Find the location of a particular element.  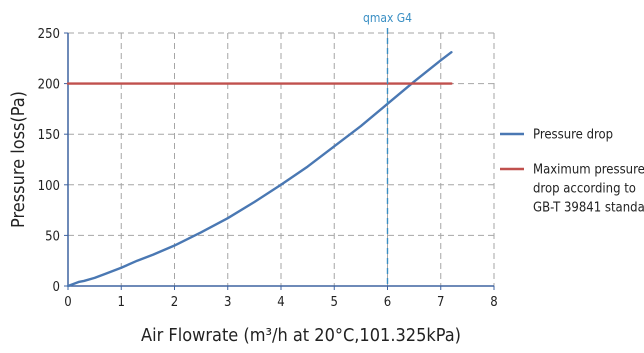

y-tick-label: 150 is located at coordinates (49, 135).